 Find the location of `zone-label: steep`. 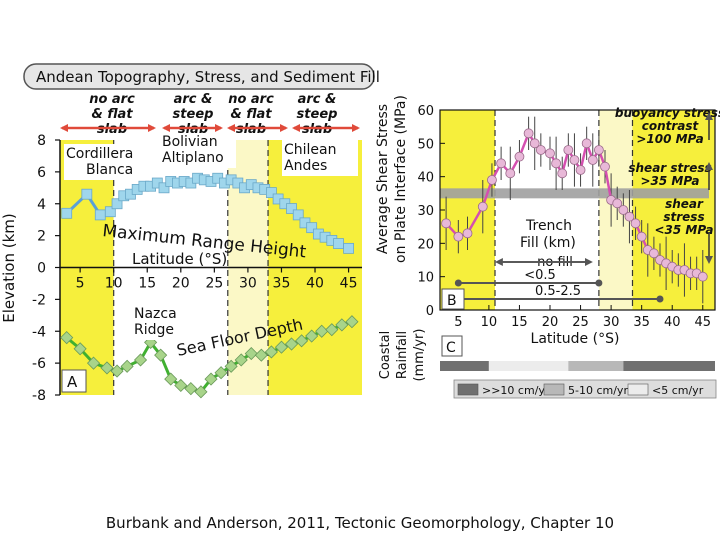

zone-label: steep is located at coordinates (317, 114).